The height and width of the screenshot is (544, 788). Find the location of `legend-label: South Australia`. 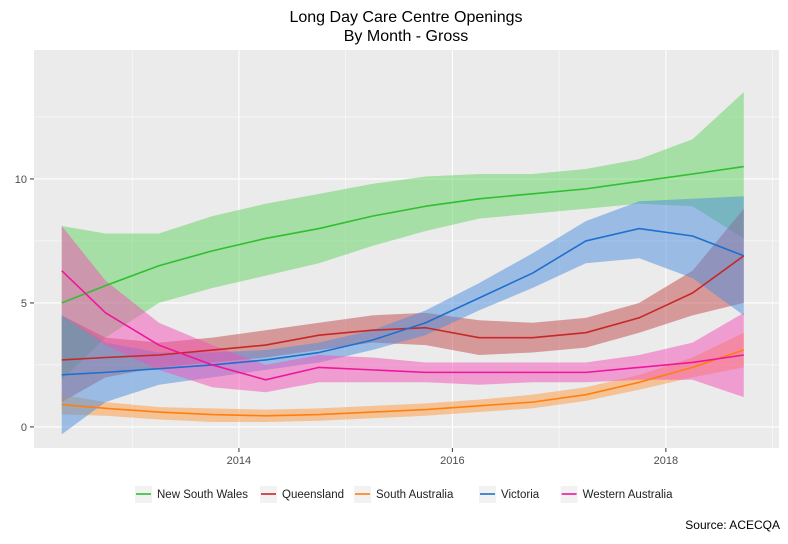

legend-label: South Australia is located at coordinates (415, 495).